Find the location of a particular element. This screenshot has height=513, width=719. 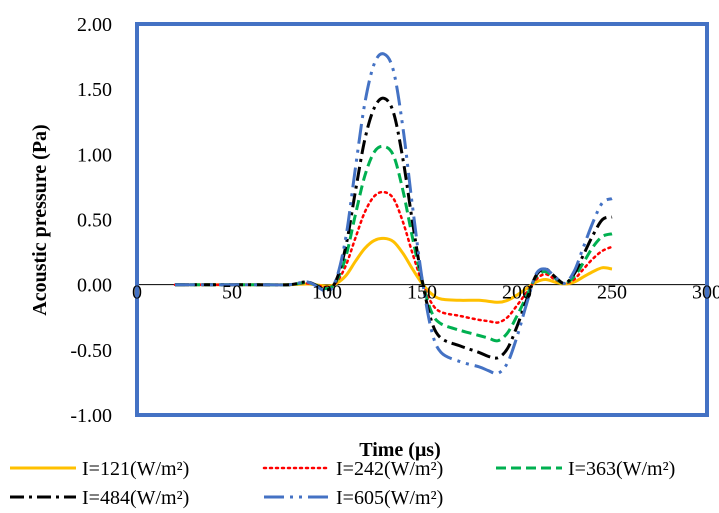

legend-item-3: I=363(W/m²) is located at coordinates (585, 469).